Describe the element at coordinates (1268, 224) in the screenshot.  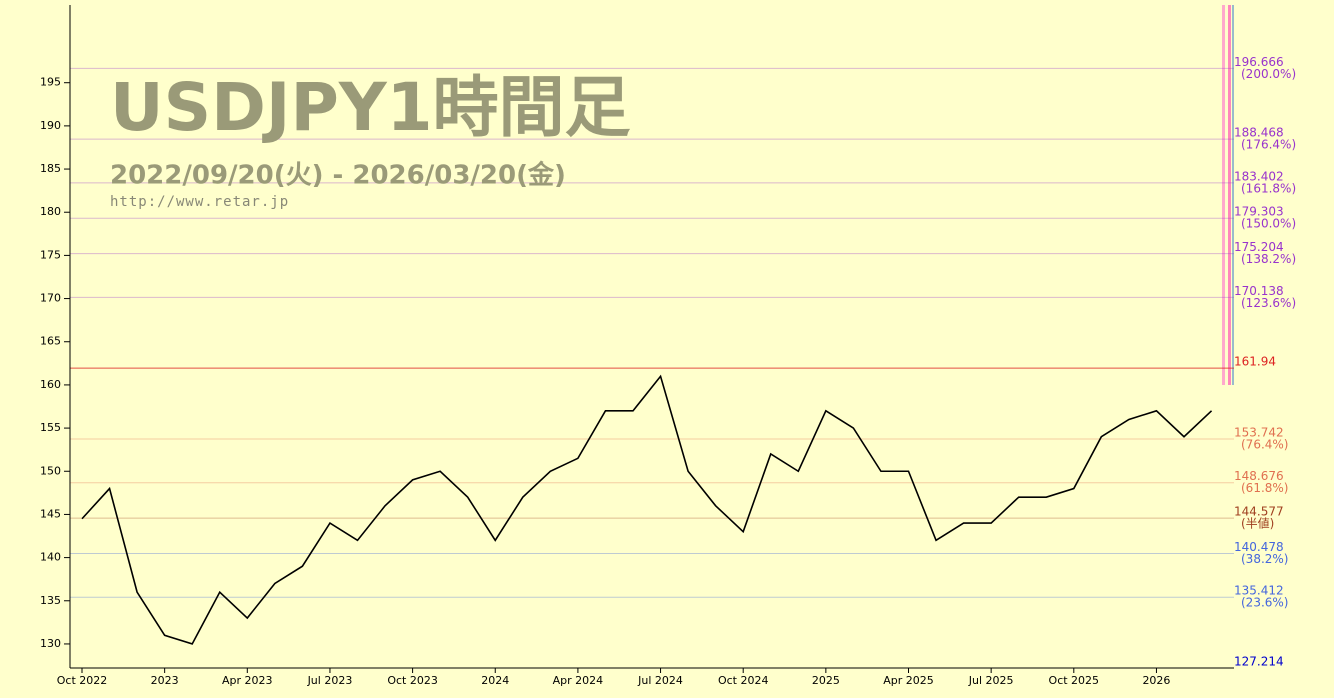
I see `level-ratio: (150.0%)` at that location.